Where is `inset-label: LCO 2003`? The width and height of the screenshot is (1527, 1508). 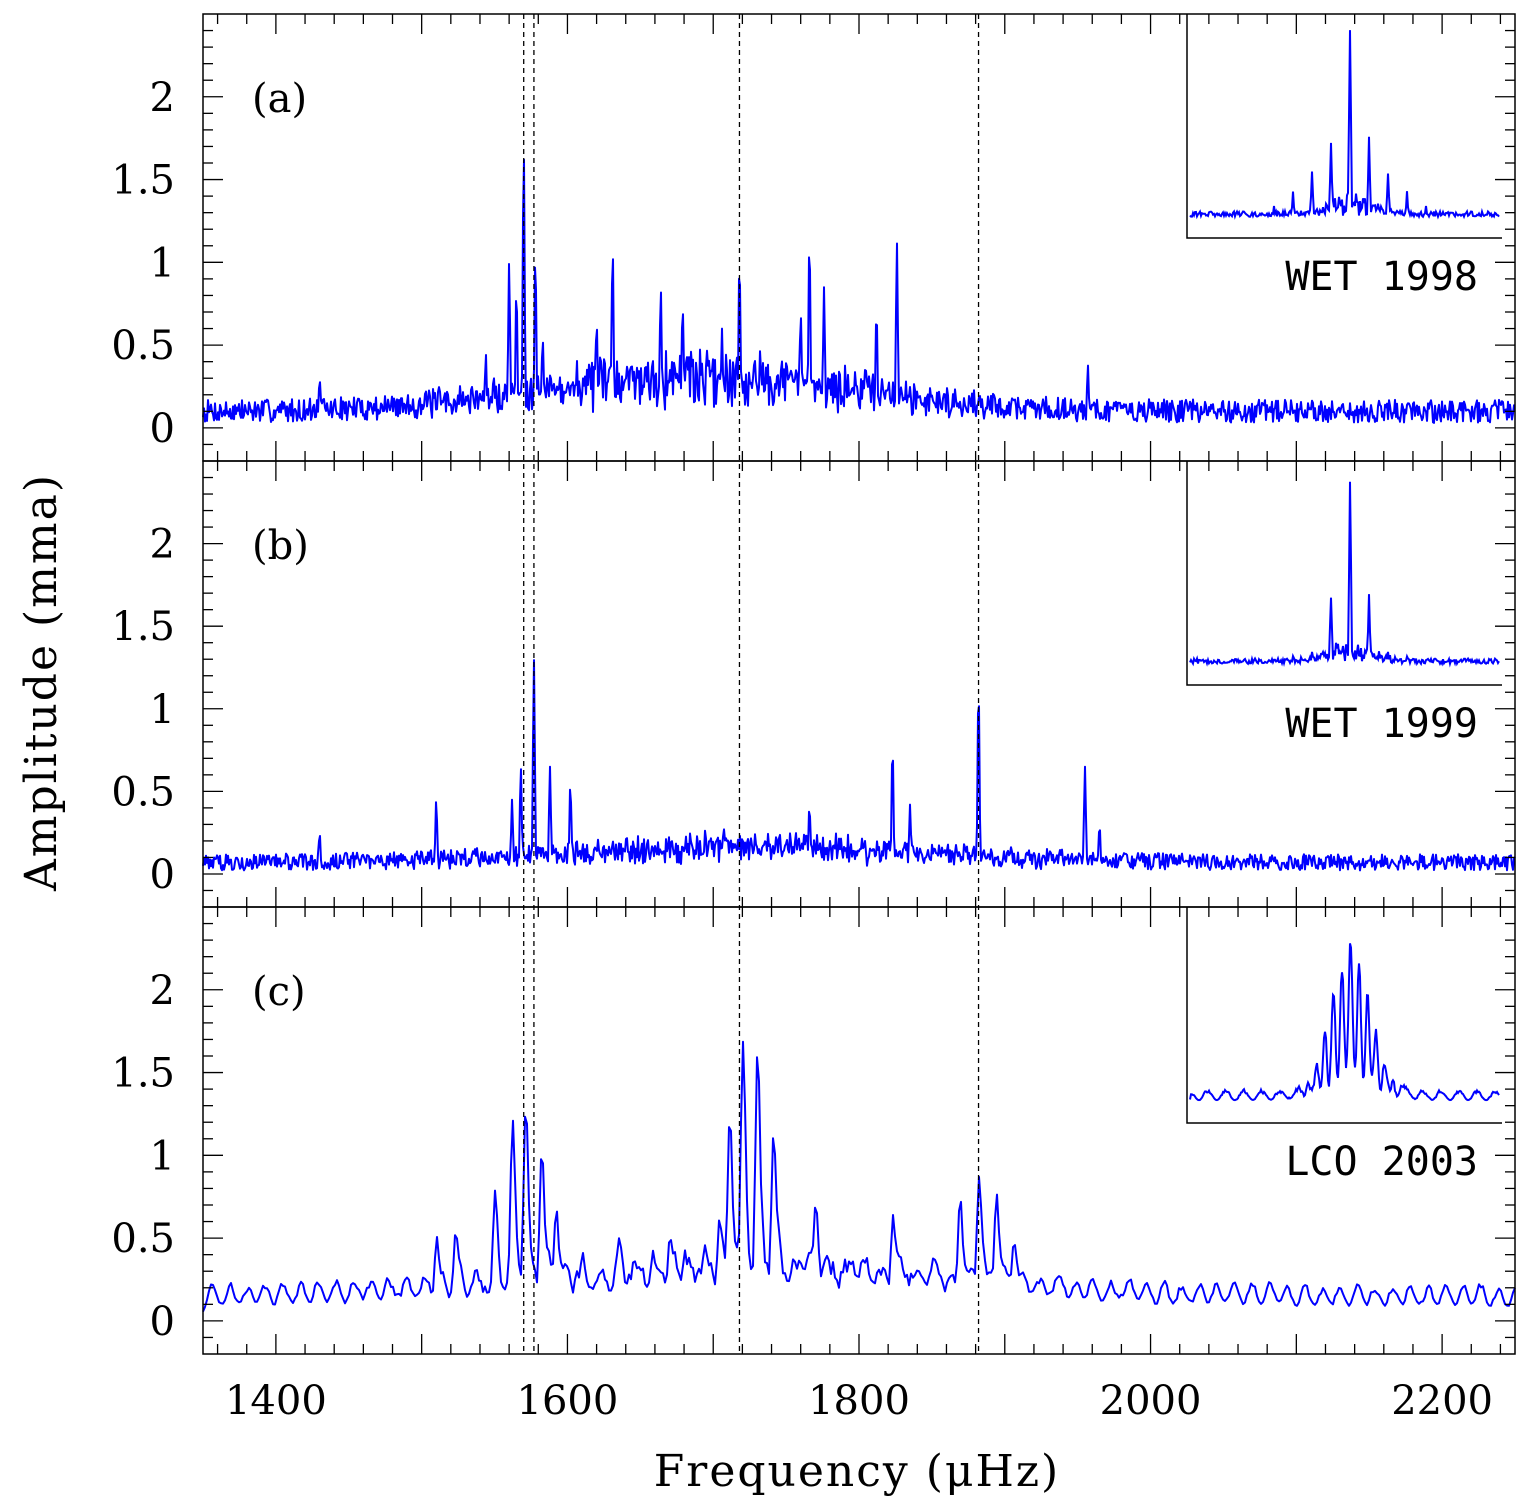
inset-label: LCO 2003 is located at coordinates (1381, 1162).